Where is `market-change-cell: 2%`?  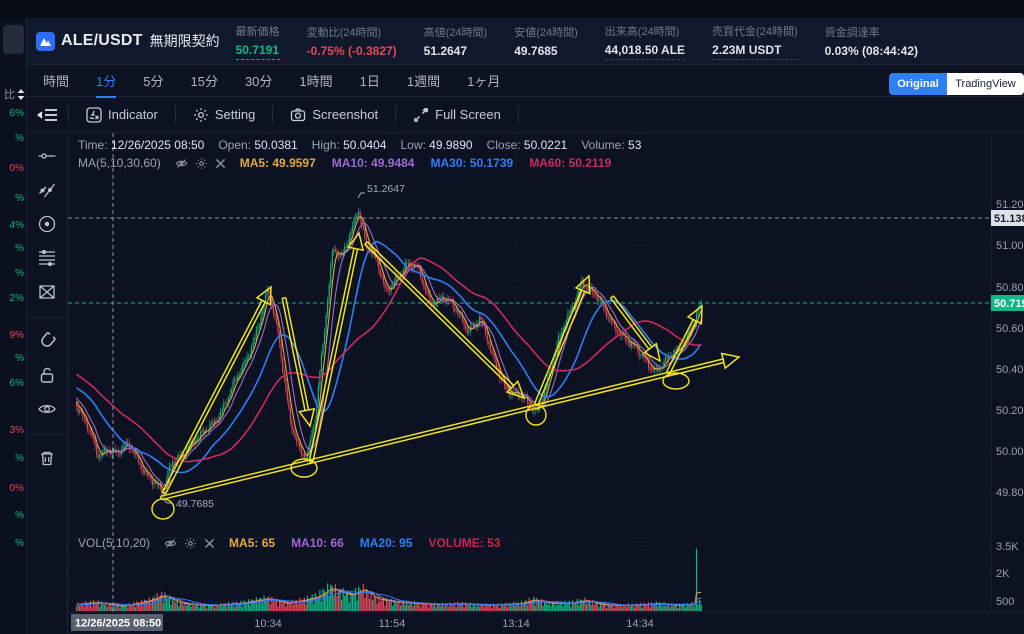
market-change-cell: 2% is located at coordinates (16, 298).